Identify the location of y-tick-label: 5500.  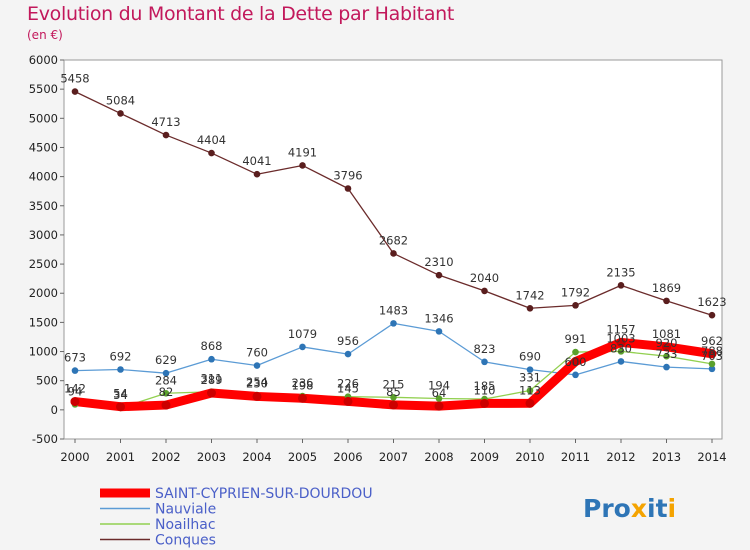
(43, 89).